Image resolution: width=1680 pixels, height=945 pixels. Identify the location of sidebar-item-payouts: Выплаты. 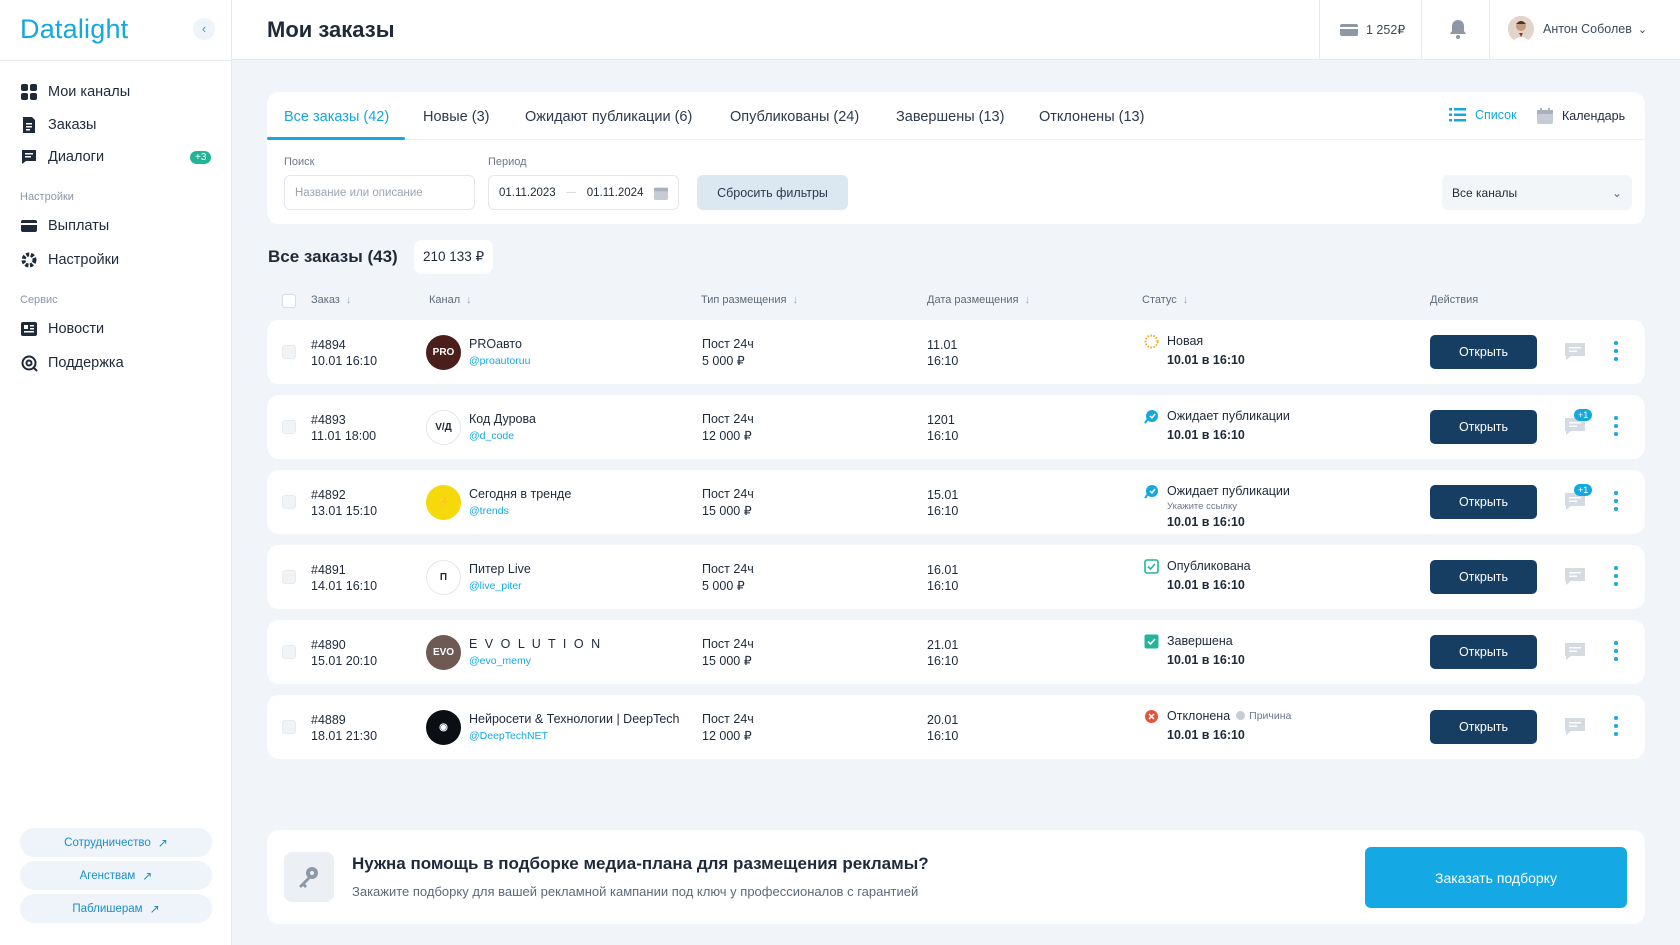
(64, 226).